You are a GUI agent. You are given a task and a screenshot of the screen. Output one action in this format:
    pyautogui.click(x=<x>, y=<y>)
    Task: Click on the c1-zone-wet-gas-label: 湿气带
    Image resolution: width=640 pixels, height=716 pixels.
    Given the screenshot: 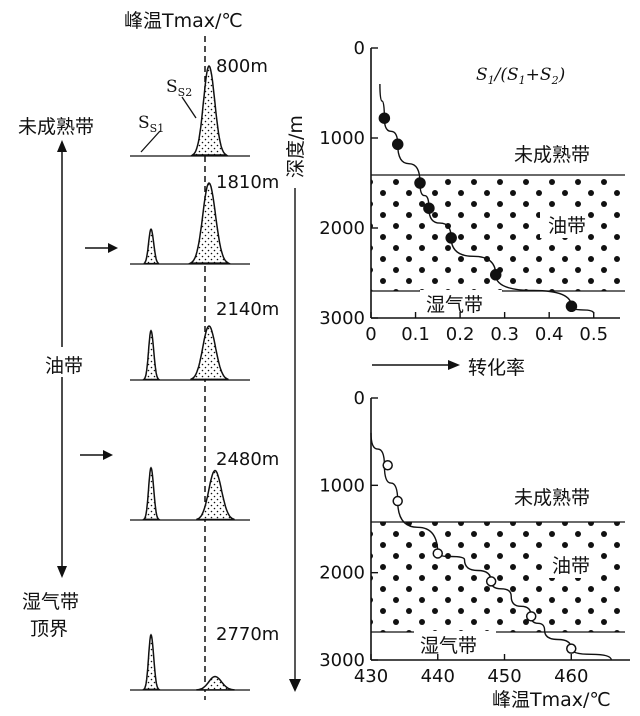 What is the action you would take?
    pyautogui.click(x=454, y=305)
    